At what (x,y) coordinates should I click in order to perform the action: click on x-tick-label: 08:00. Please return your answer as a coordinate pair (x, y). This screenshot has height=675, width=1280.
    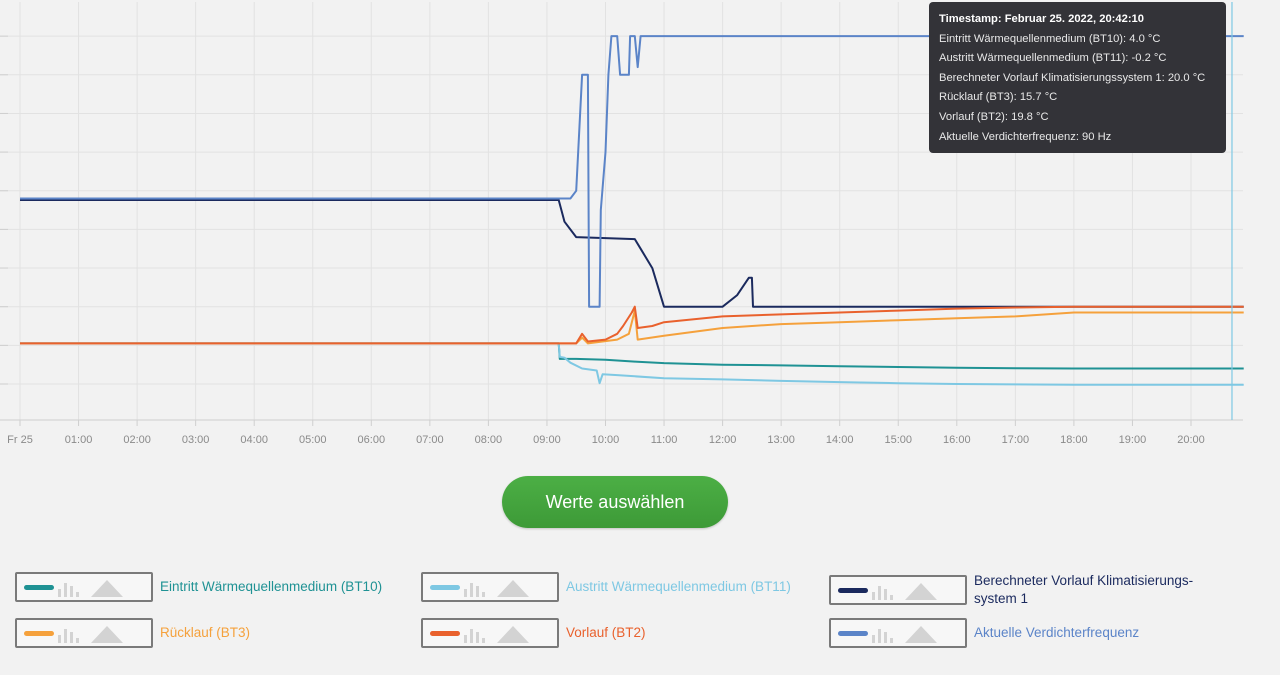
    Looking at the image, I should click on (489, 440).